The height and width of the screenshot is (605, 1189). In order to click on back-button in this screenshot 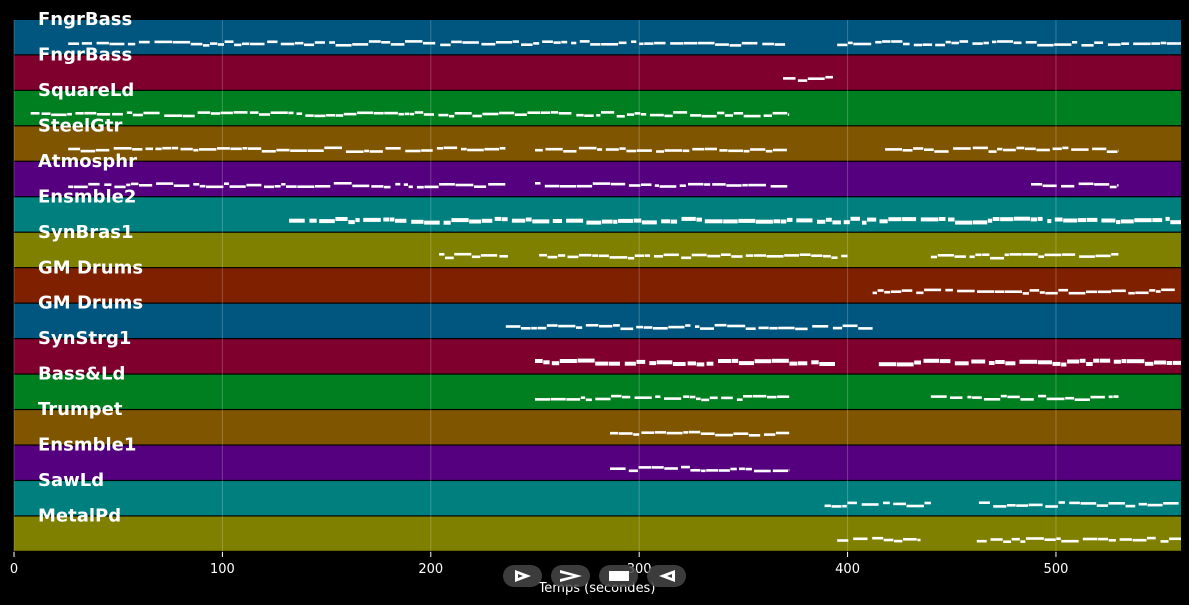, I will do `click(666, 576)`.